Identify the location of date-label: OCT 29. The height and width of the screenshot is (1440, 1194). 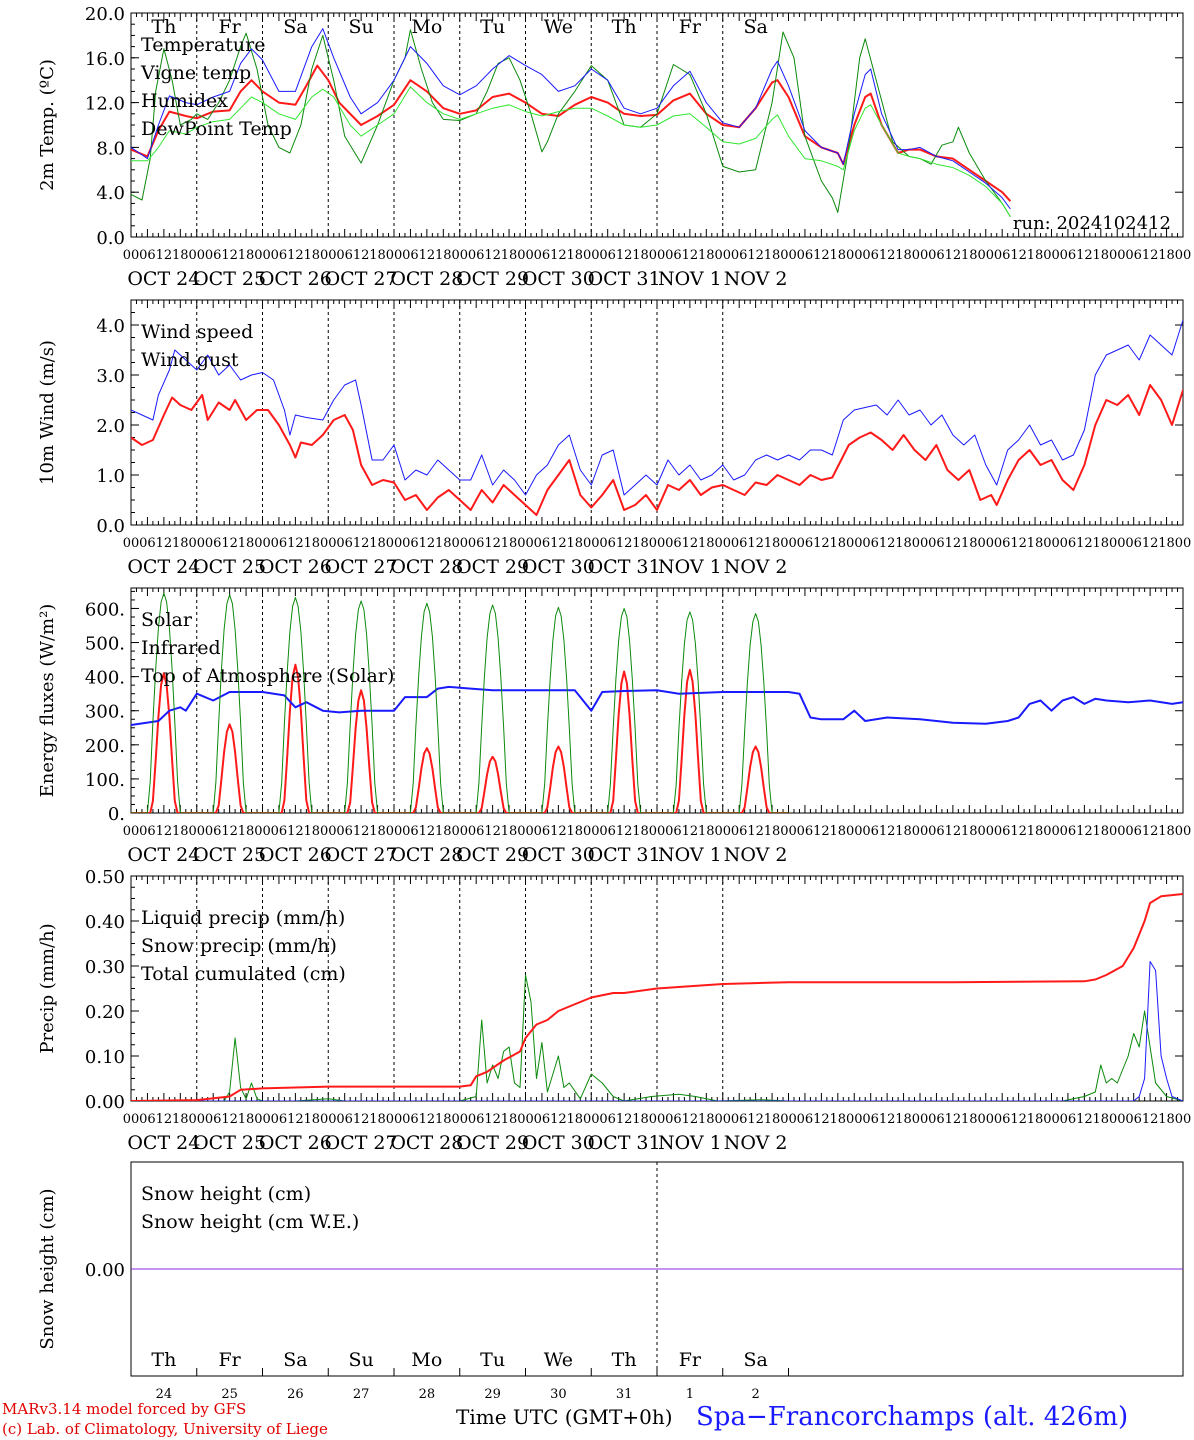
(492, 567).